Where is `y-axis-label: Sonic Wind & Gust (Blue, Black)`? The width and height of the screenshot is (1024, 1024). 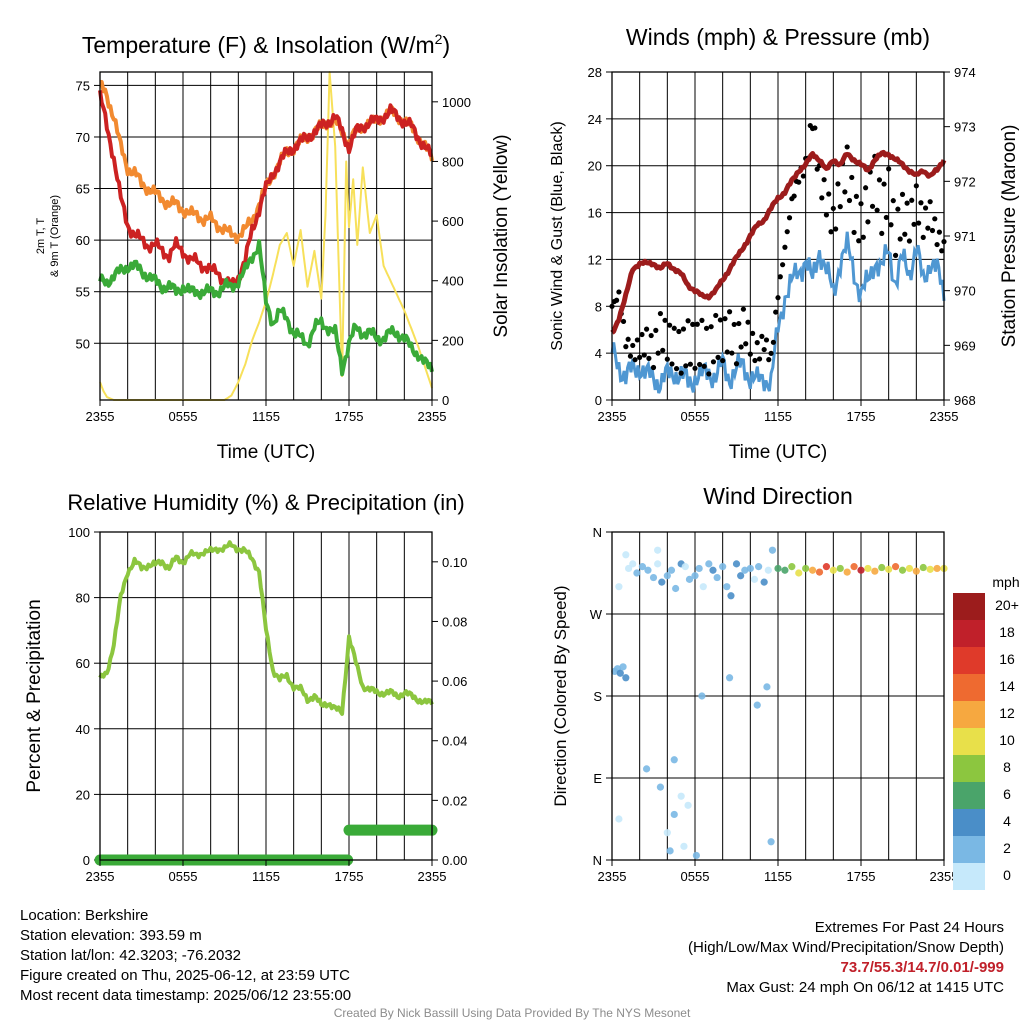
y-axis-label: Sonic Wind & Gust (Blue, Black) is located at coordinates (557, 235).